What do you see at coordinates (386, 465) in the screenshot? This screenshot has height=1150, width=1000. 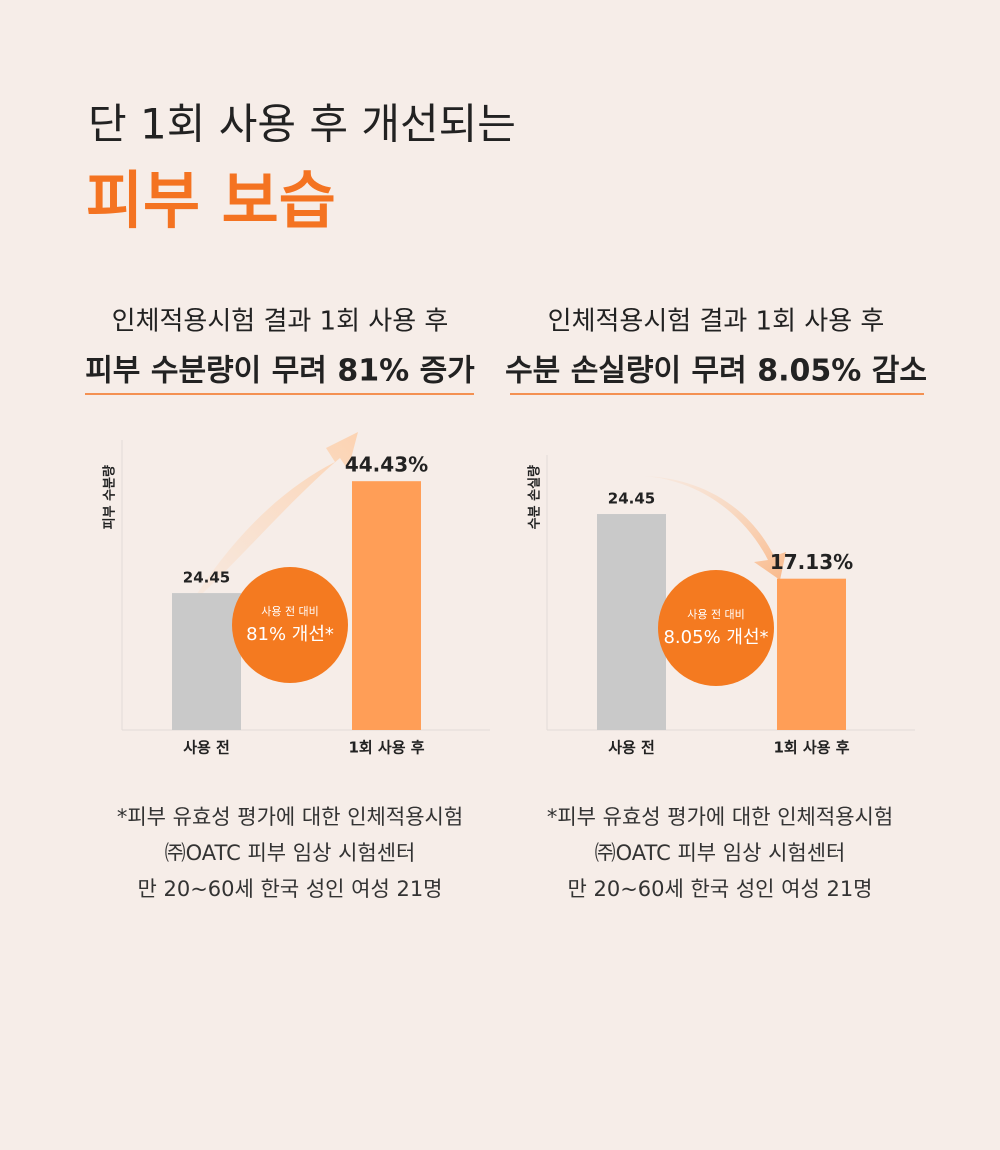 I see `value-label: 44.43%` at bounding box center [386, 465].